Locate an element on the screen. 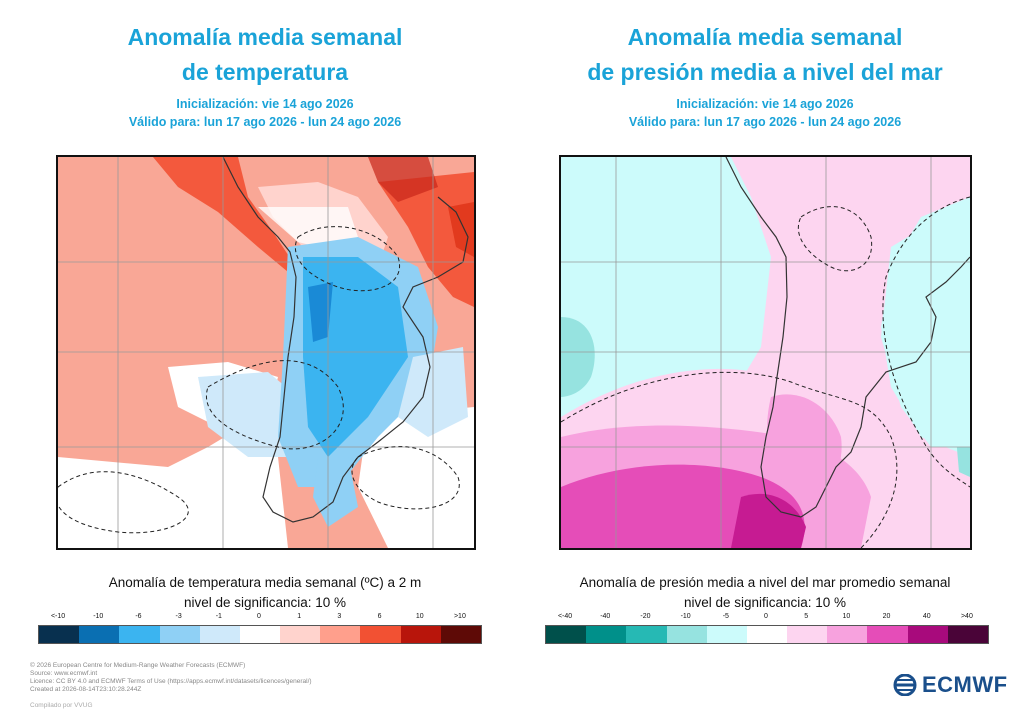  left-colorbar-tick-label: 3 is located at coordinates (339, 616).